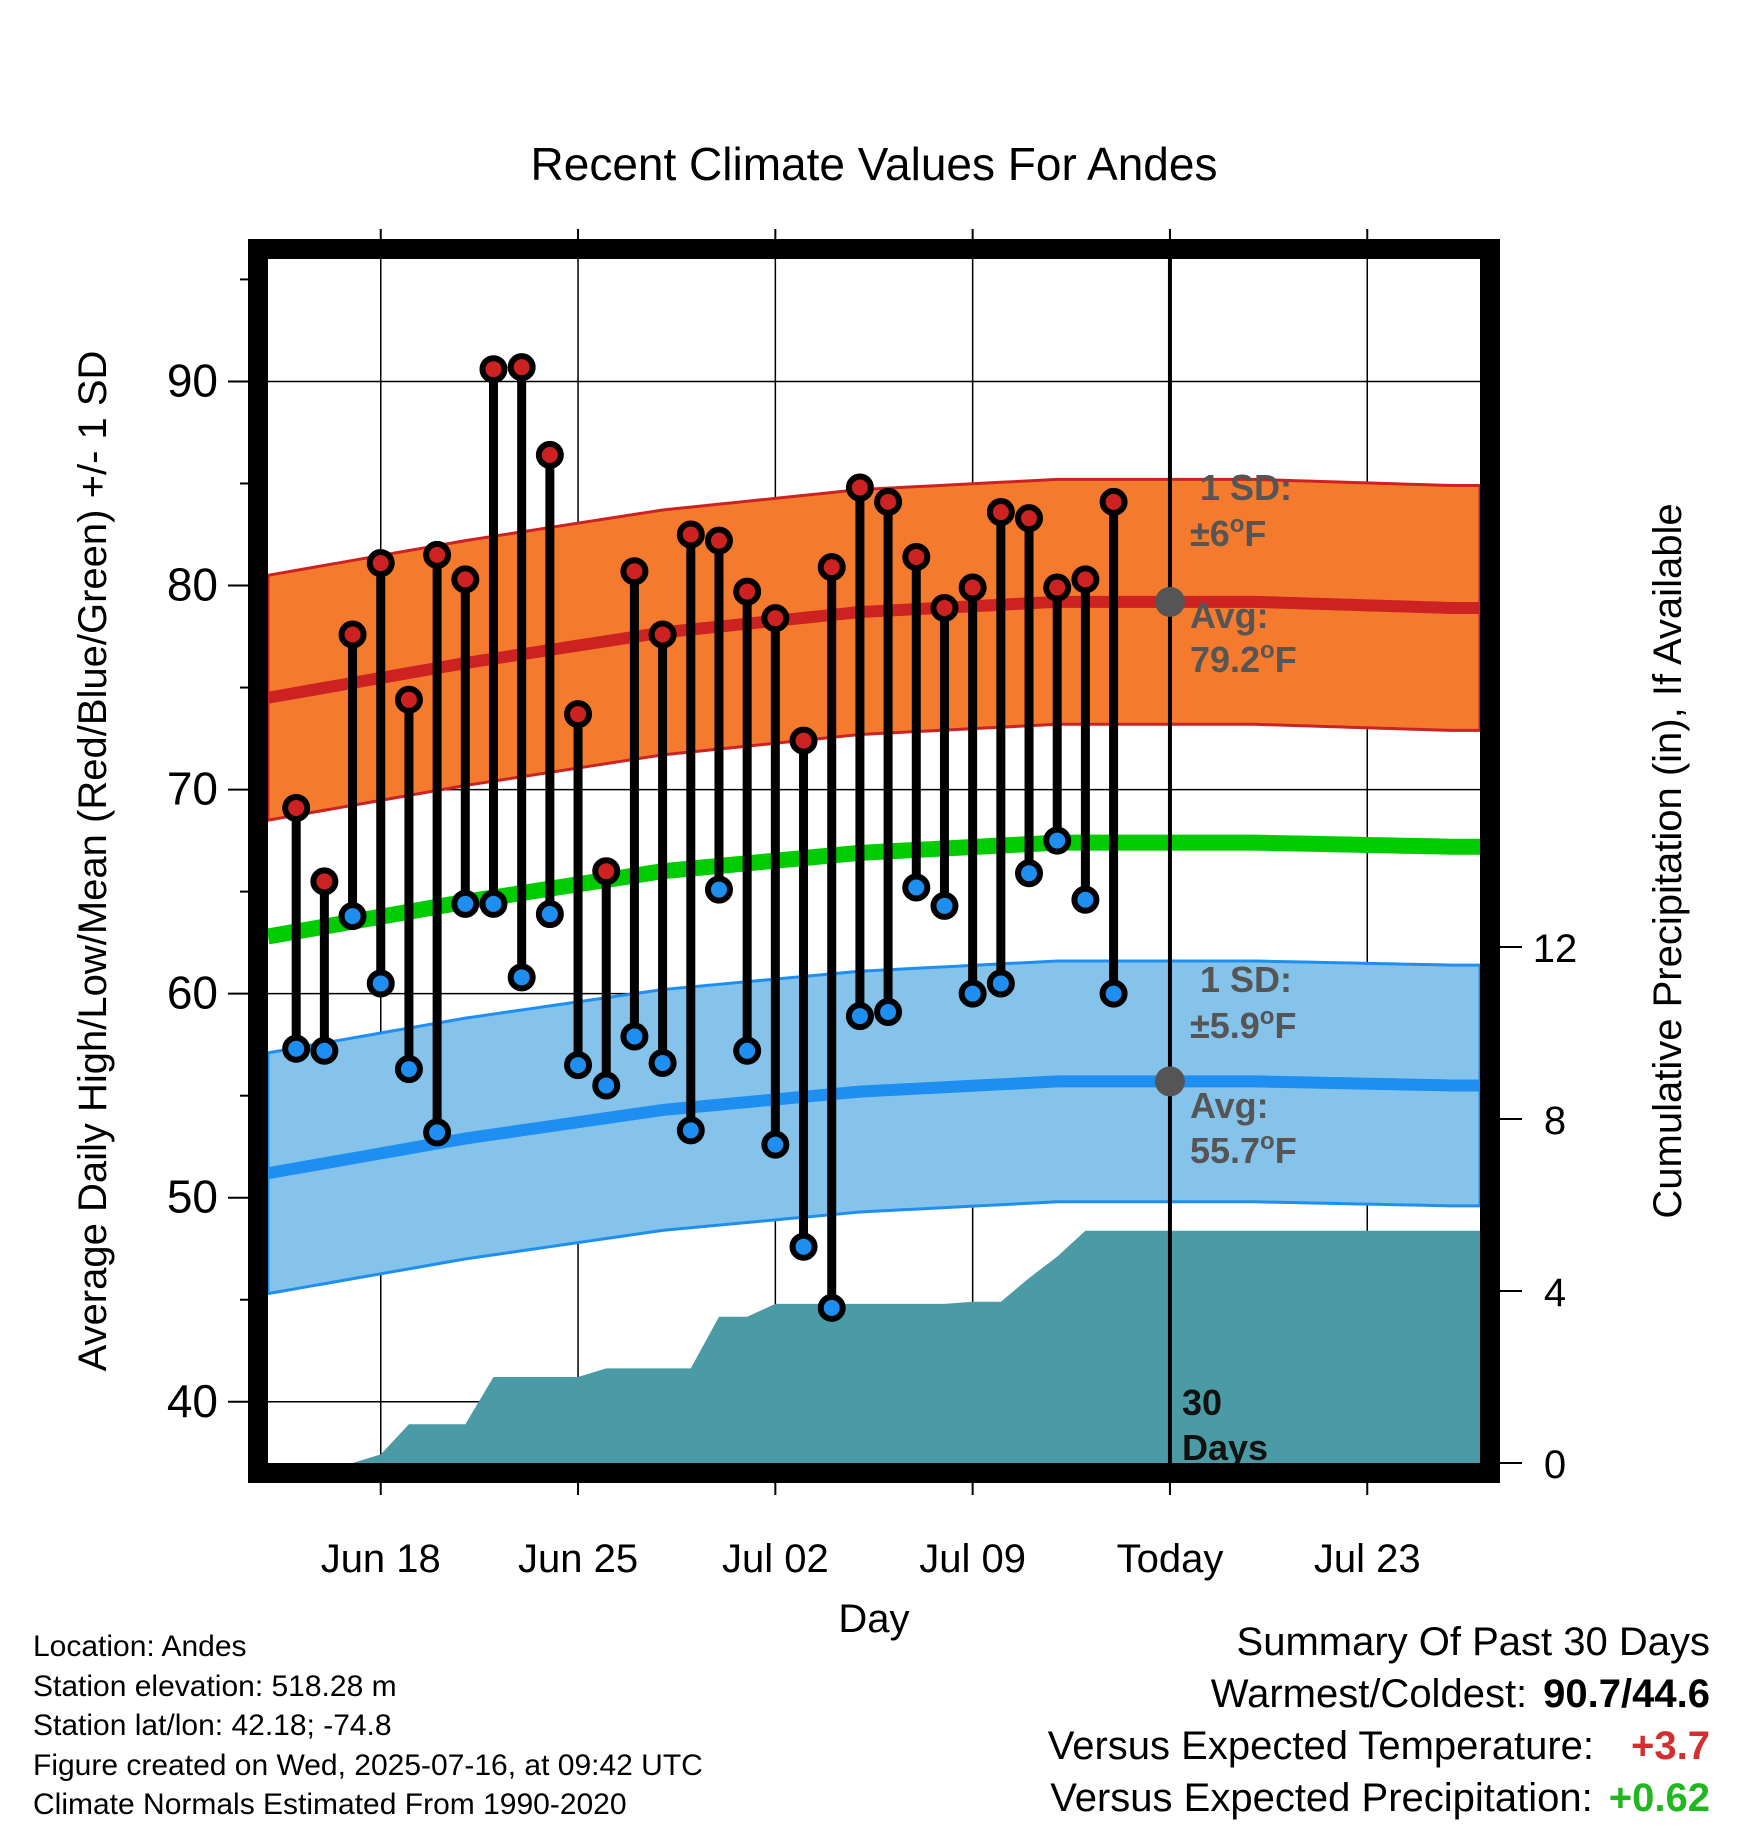  What do you see at coordinates (1367, 1559) in the screenshot?
I see `x-tick-label: Jul 23` at bounding box center [1367, 1559].